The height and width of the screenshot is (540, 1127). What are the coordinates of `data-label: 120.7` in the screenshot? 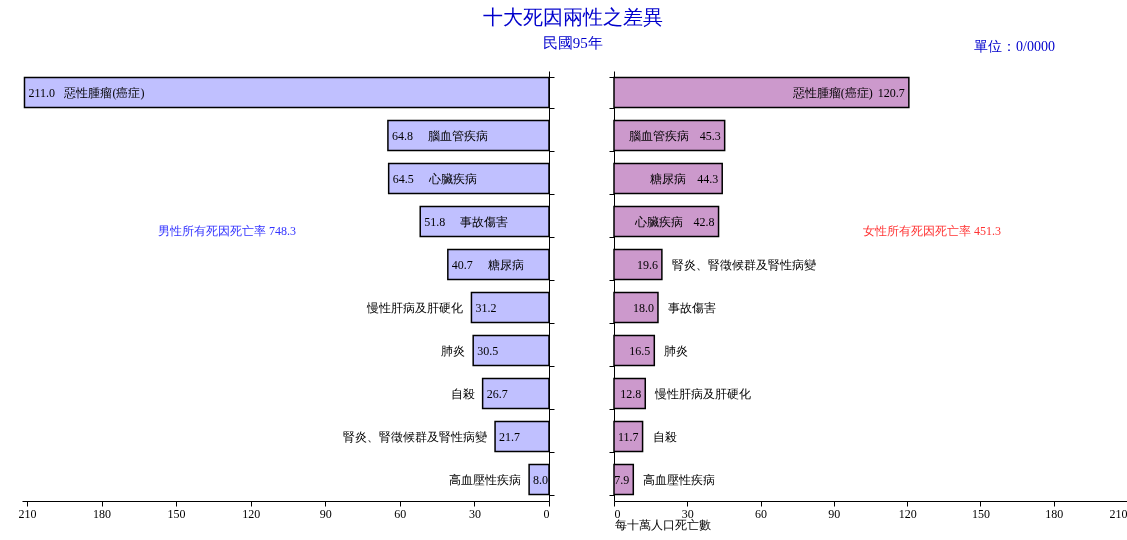 It's located at (891, 92).